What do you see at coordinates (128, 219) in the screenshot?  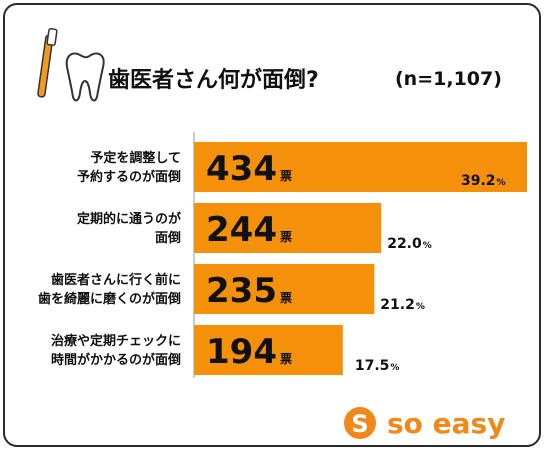 I see `category-label-line-1: 定期的に通うのが` at bounding box center [128, 219].